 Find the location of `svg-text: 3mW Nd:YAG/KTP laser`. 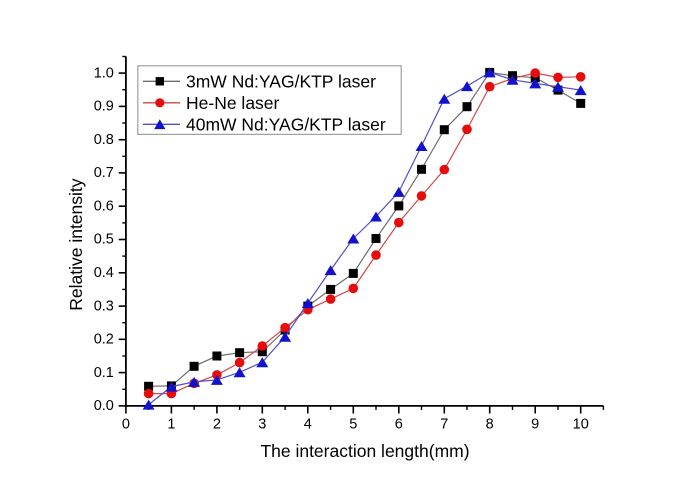

svg-text: 3mW Nd:YAG/KTP laser is located at coordinates (281, 81).